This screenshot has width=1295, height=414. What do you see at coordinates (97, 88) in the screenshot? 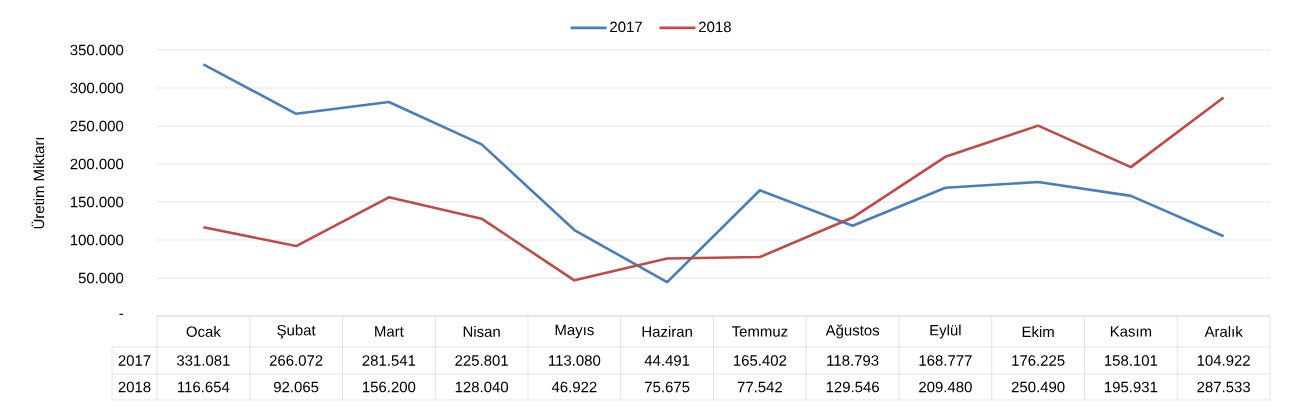
I see `y-tick-label: 300.000` at bounding box center [97, 88].